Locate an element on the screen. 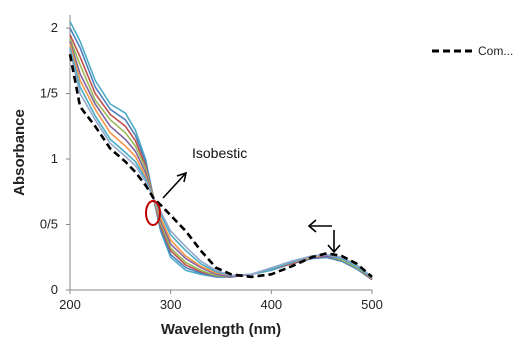 This screenshot has height=346, width=520. shift-left-arrow-head is located at coordinates (312, 226).